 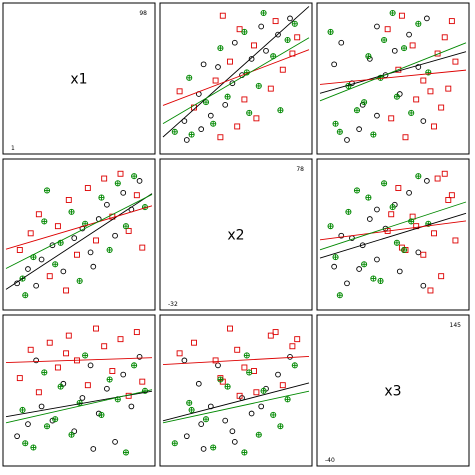 What do you see at coordinates (13, 148) in the screenshot?
I see `range-min-label: 1` at bounding box center [13, 148].